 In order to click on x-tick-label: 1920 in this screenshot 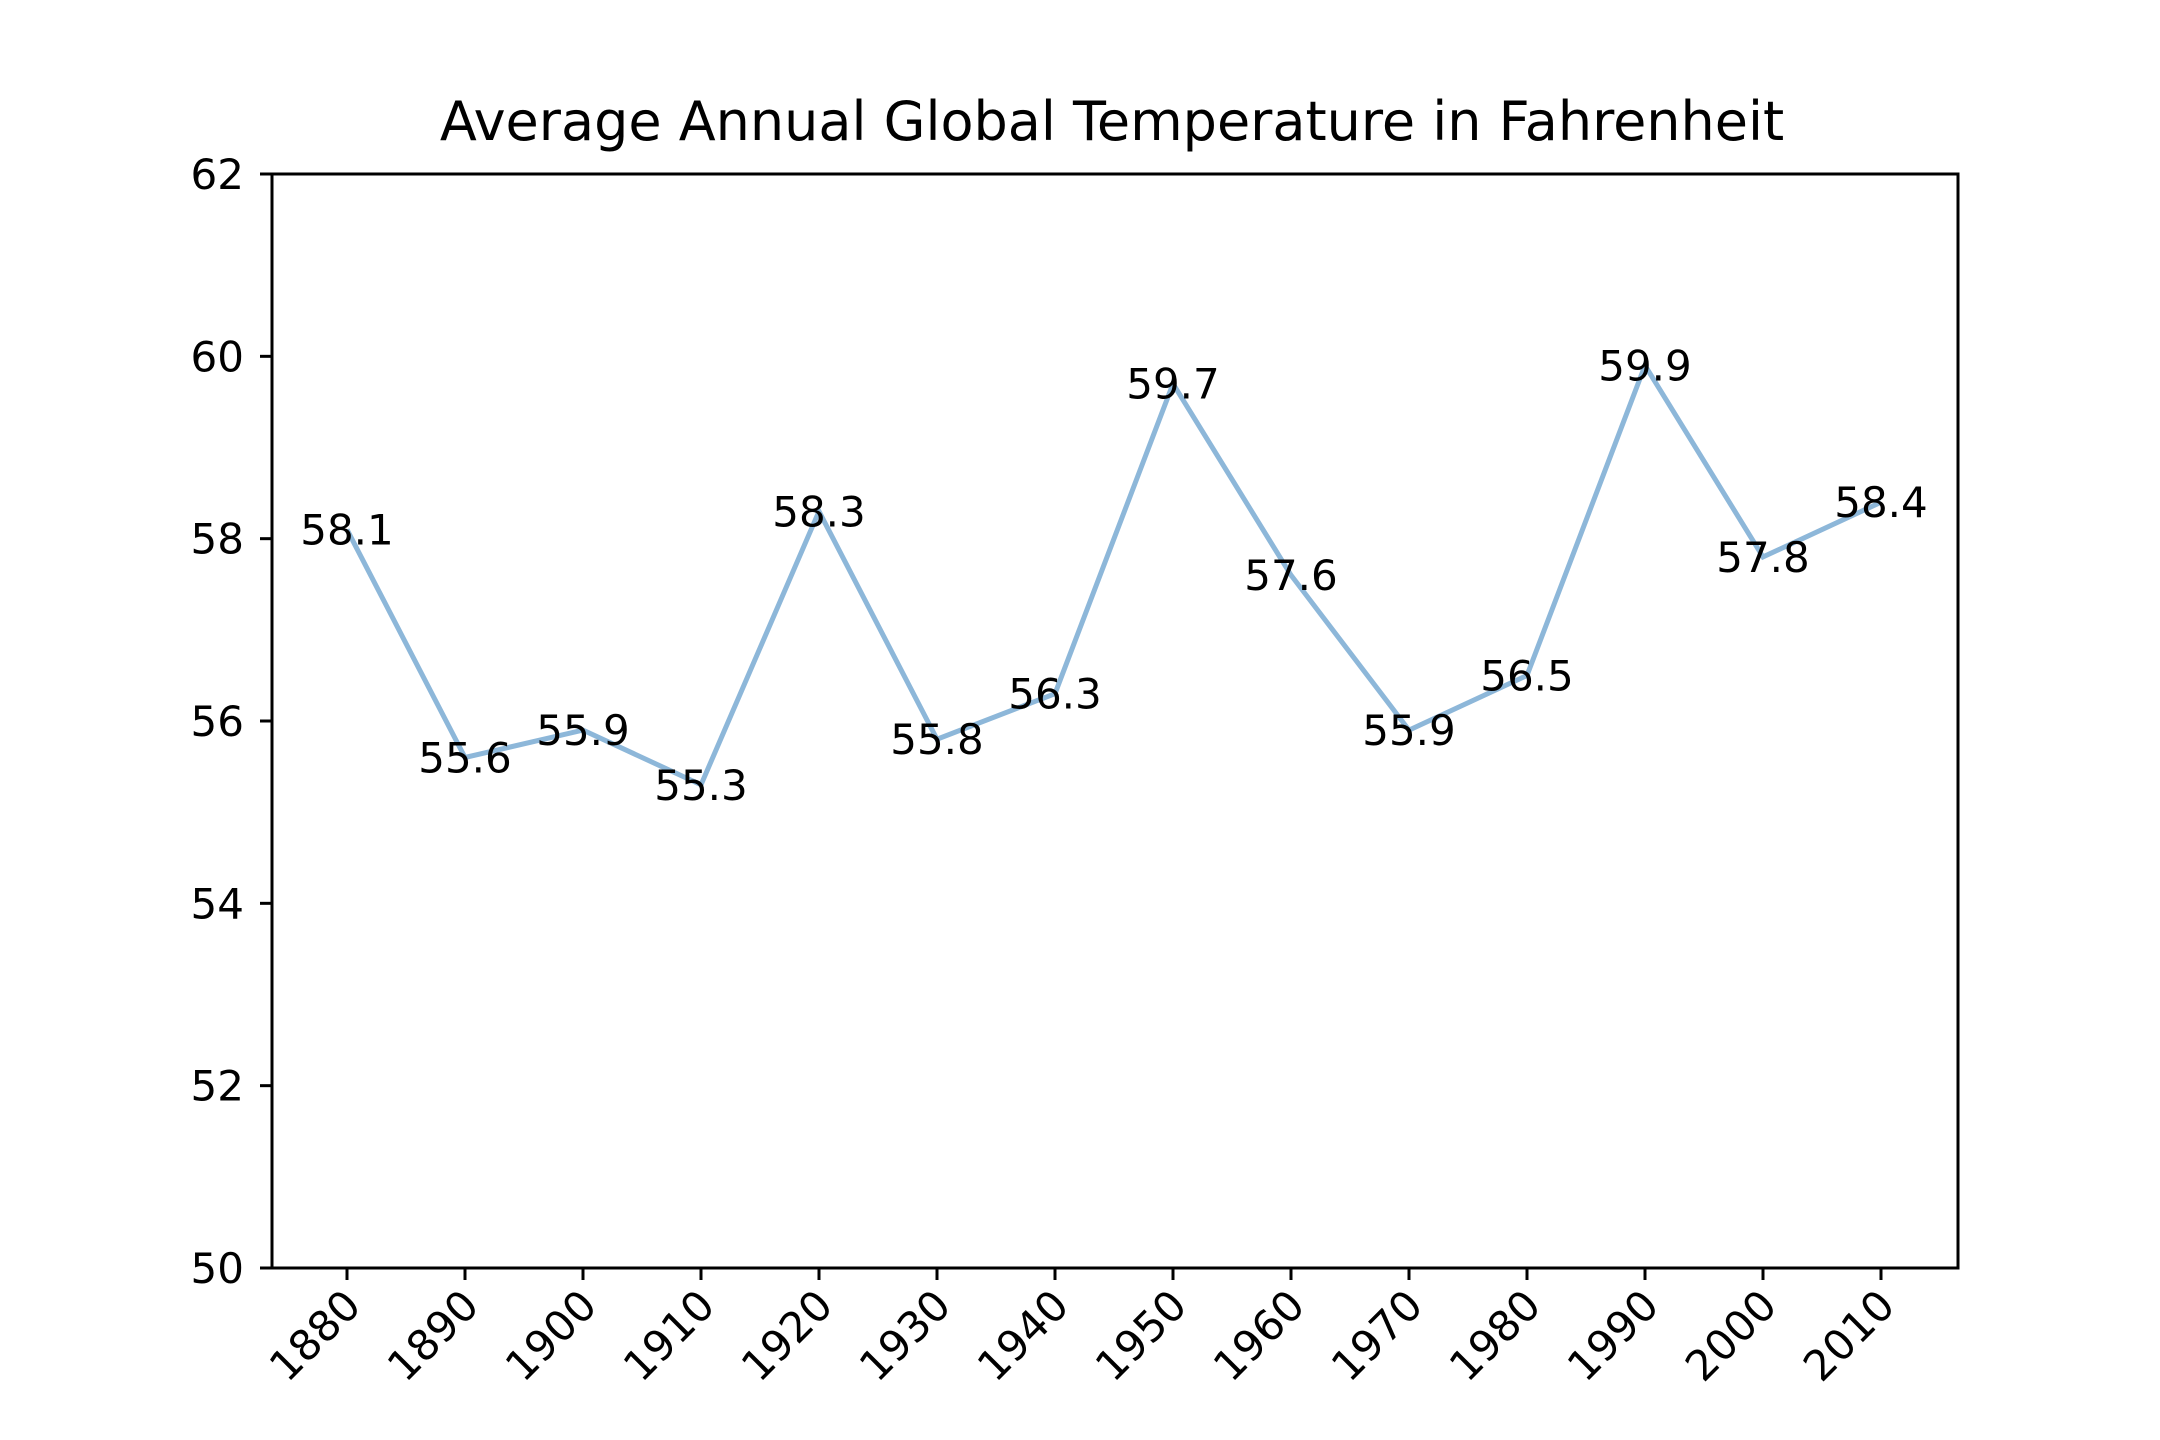, I will do `click(787, 1335)`.